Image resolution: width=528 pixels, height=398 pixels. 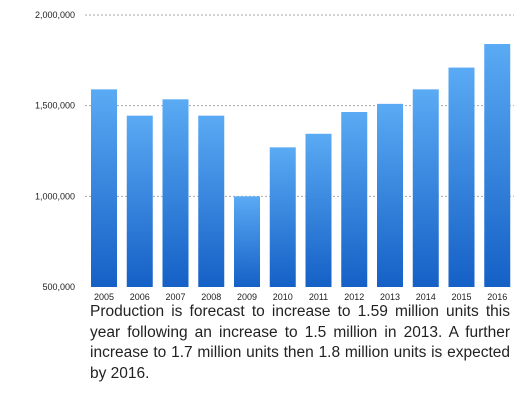 I want to click on x-tick-label-2006: 2006, so click(x=140, y=296).